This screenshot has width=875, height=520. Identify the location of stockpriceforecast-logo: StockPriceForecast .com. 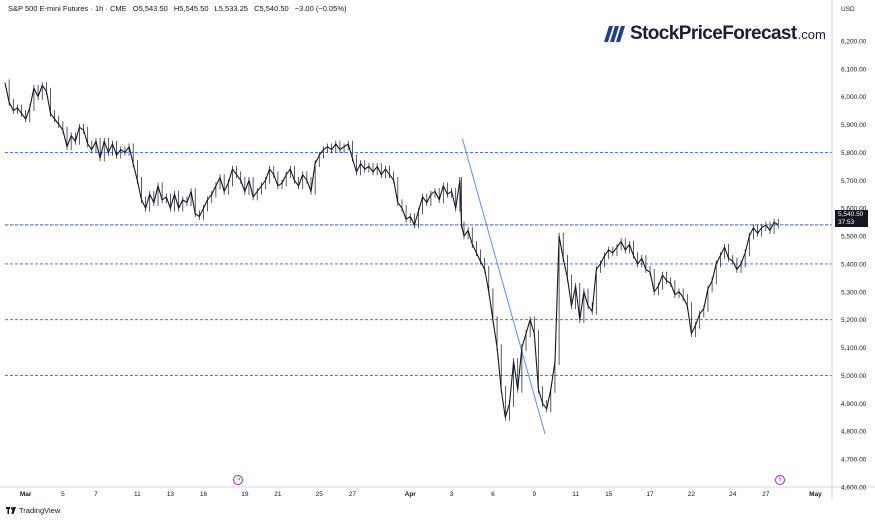
(715, 34).